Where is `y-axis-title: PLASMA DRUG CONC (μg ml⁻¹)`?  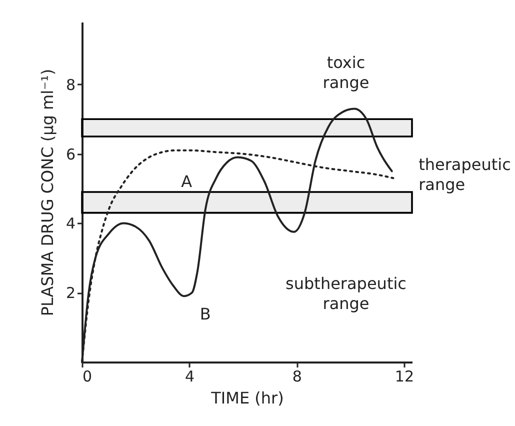 y-axis-title: PLASMA DRUG CONC (μg ml⁻¹) is located at coordinates (47, 192).